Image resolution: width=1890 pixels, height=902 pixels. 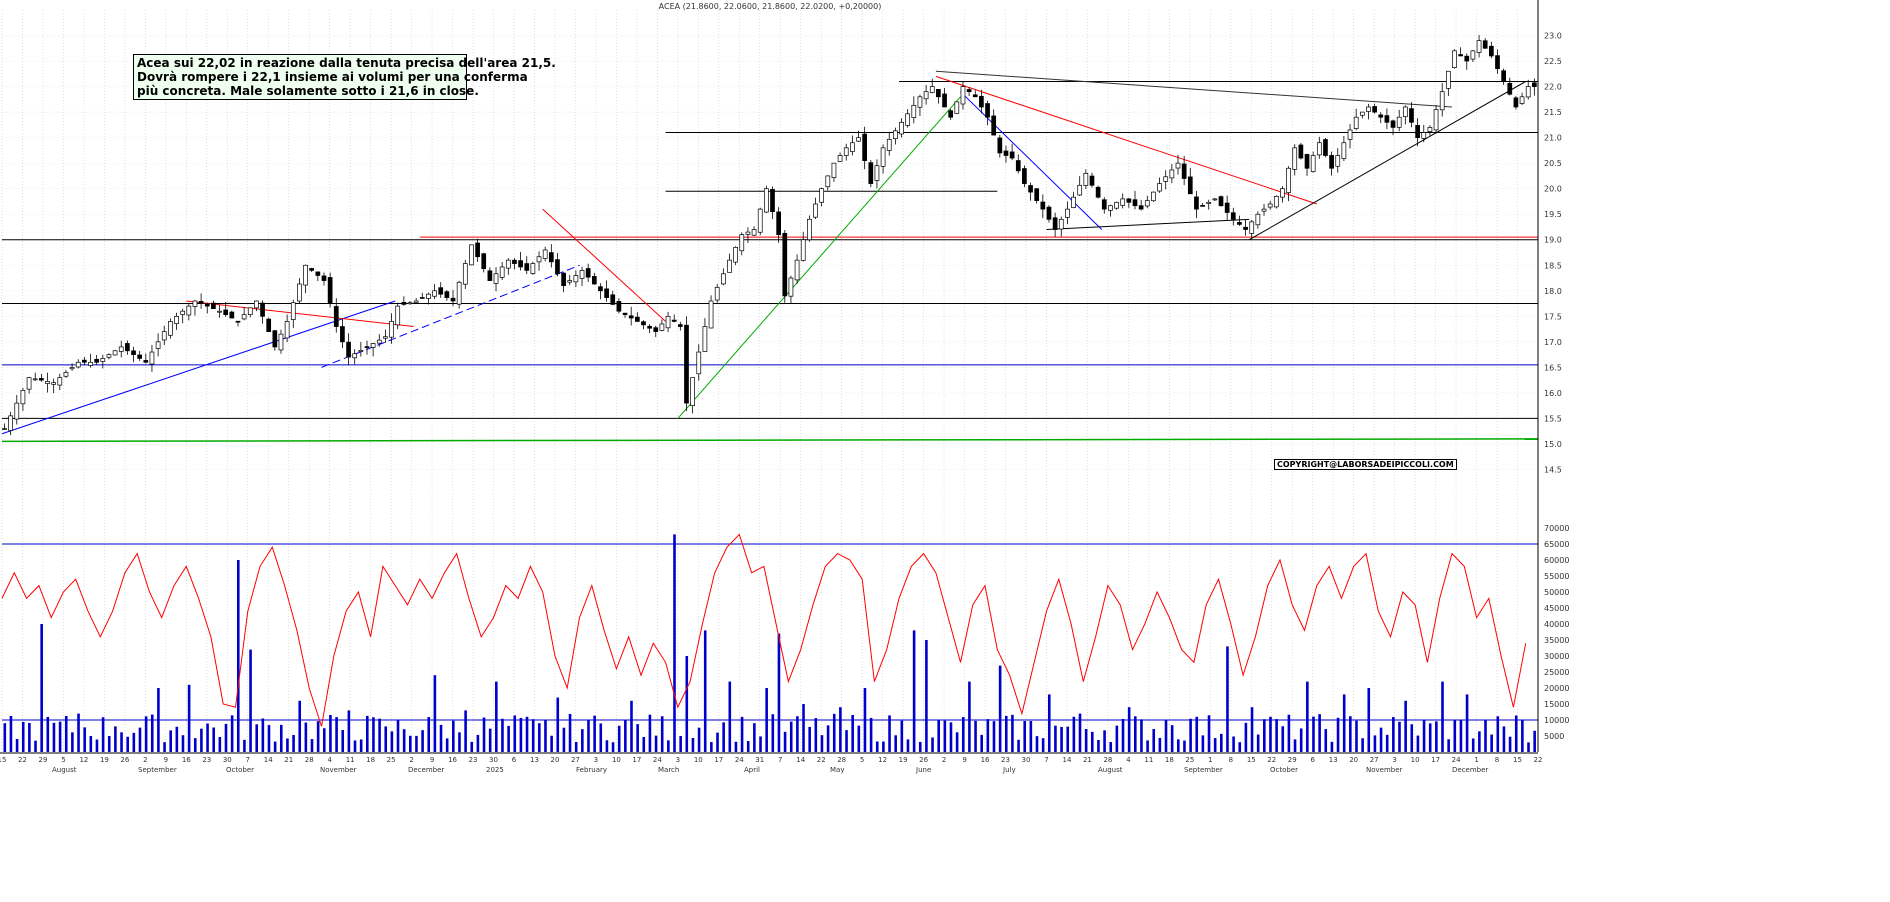 What do you see at coordinates (64, 770) in the screenshot?
I see `month-label: August` at bounding box center [64, 770].